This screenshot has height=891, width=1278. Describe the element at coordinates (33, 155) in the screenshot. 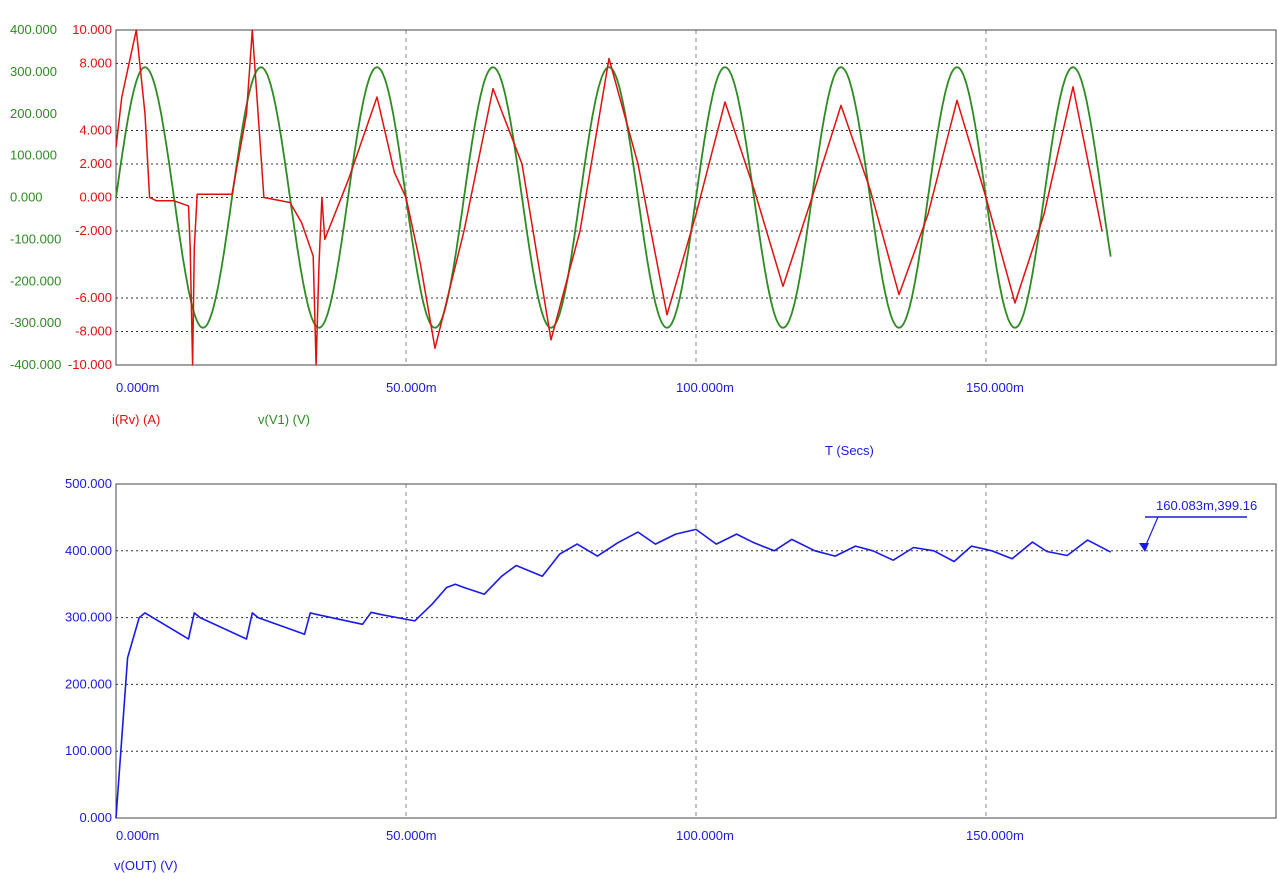

I see `left-y-tick: 100.000` at that location.